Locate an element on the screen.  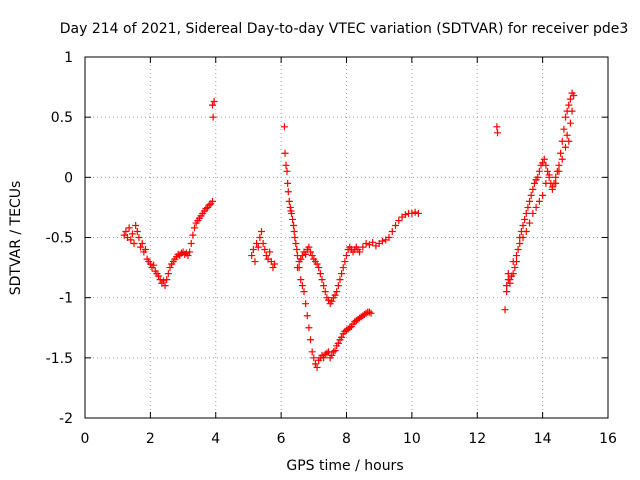
x-tick-label: 14 is located at coordinates (543, 439).